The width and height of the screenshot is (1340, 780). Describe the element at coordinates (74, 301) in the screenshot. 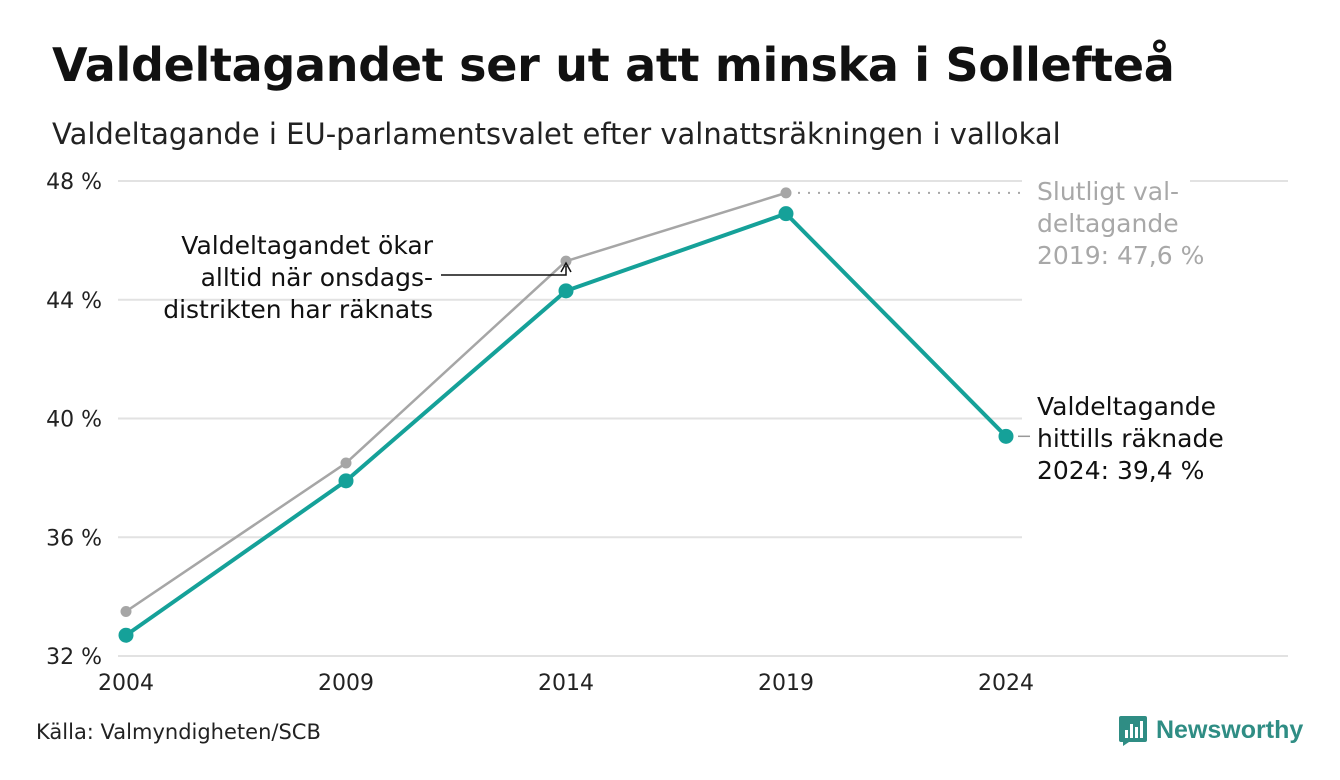

I see `y-tick-label: 44 %` at that location.